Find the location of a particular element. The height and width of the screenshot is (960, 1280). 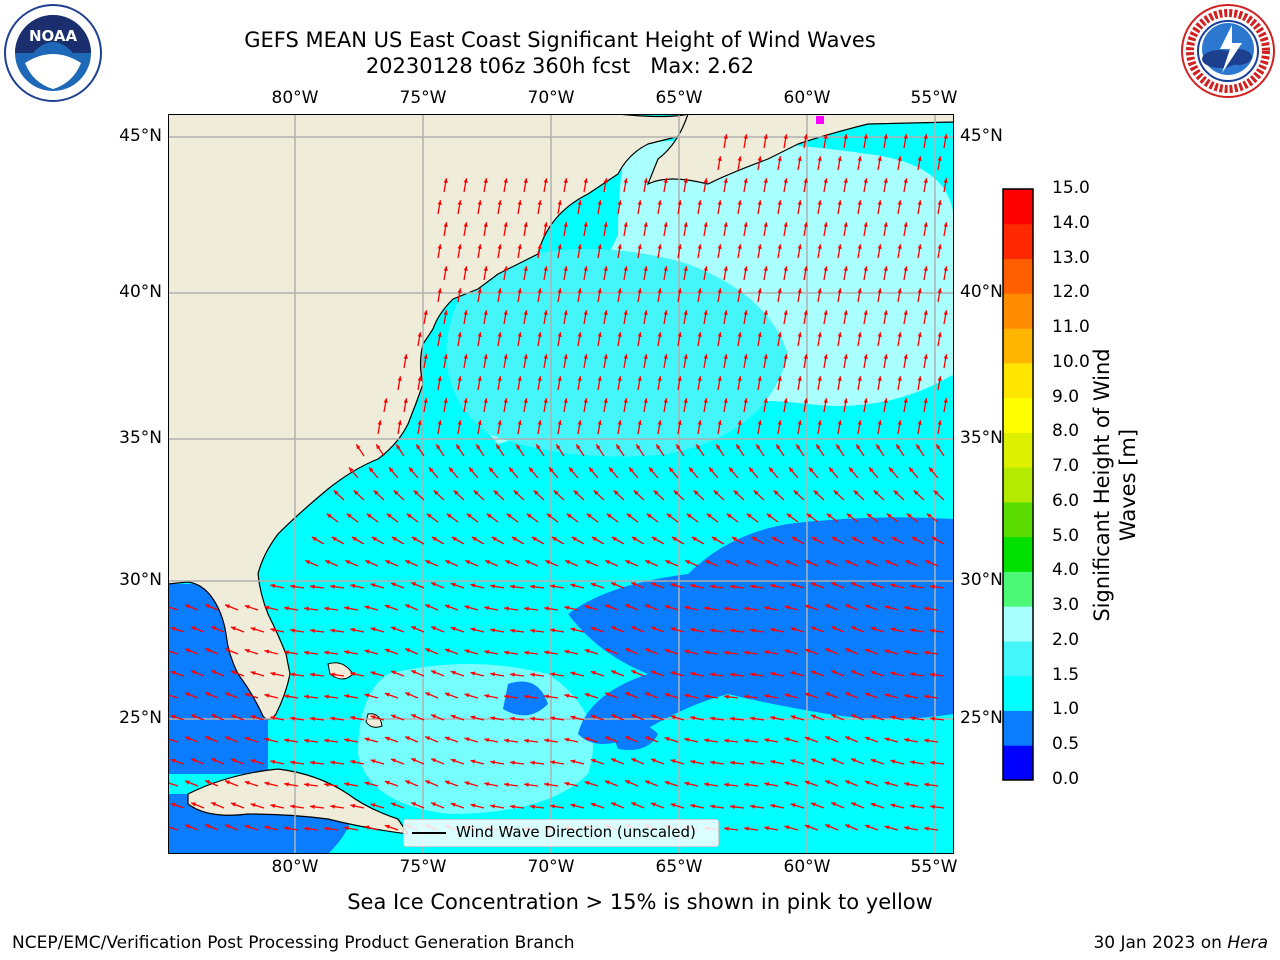

lat-tick-right-1: 45°N is located at coordinates (981, 136).